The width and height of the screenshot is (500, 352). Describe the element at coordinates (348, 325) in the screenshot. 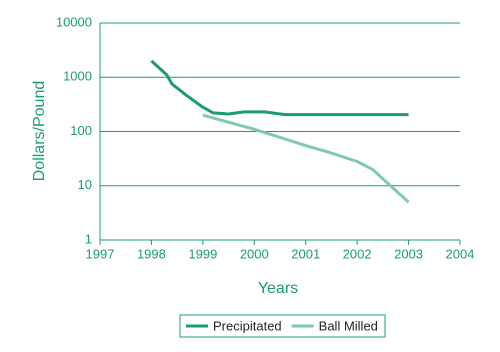

I see `legend-label: Ball Milled` at that location.